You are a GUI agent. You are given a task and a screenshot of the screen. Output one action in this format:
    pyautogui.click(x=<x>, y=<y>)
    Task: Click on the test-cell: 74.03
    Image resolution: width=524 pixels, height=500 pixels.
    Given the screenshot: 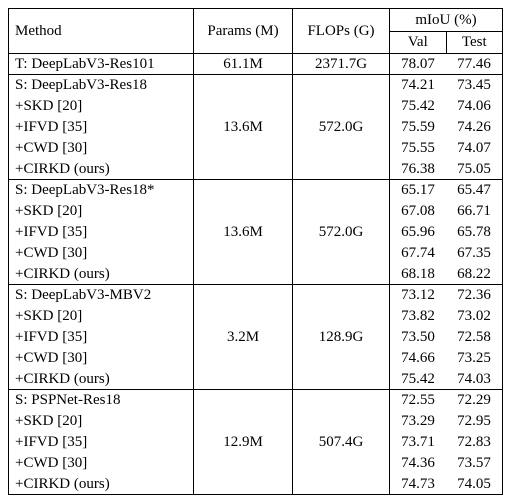 What is the action you would take?
    pyautogui.click(x=474, y=379)
    